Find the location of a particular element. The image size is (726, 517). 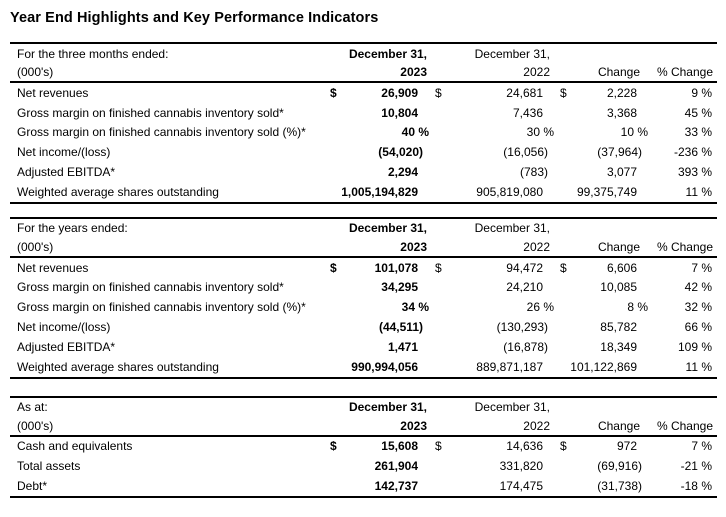

cell-text: 174,475 is located at coordinates (521, 486).